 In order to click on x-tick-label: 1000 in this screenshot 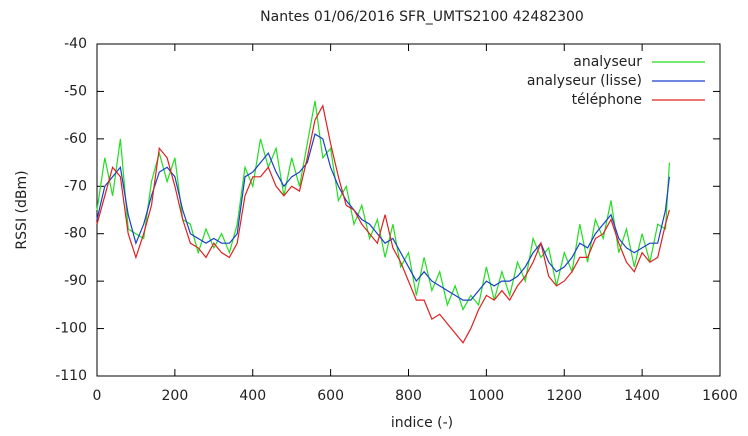, I will do `click(487, 396)`.